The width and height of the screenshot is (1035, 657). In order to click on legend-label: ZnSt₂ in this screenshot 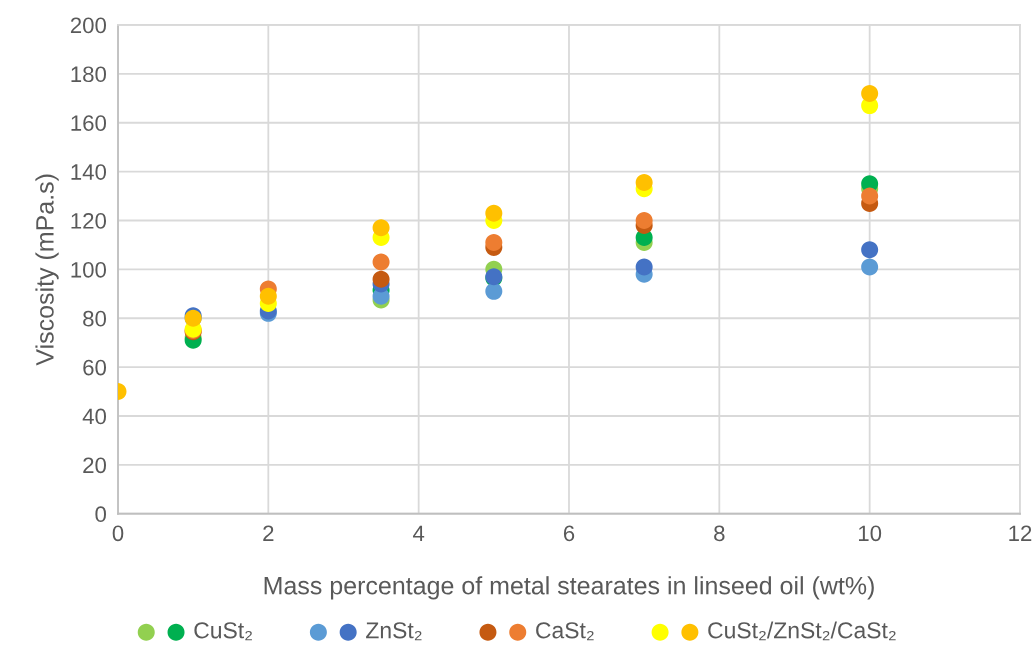, I will do `click(394, 631)`.